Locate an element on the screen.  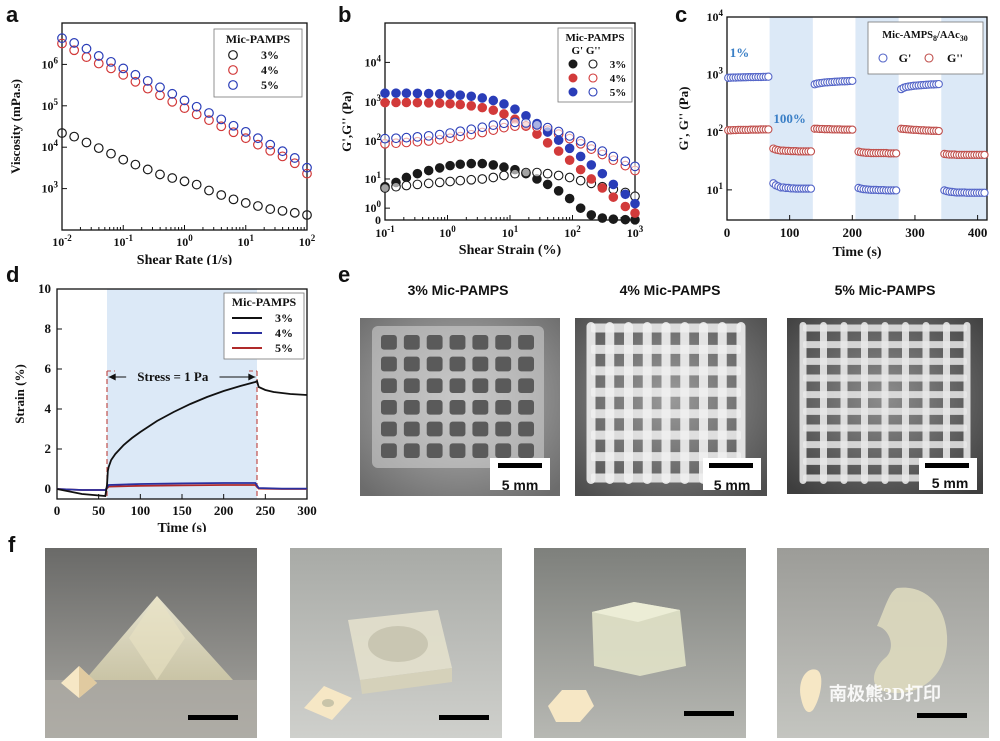
legend-label-loss: G'' is located at coordinates (955, 58).